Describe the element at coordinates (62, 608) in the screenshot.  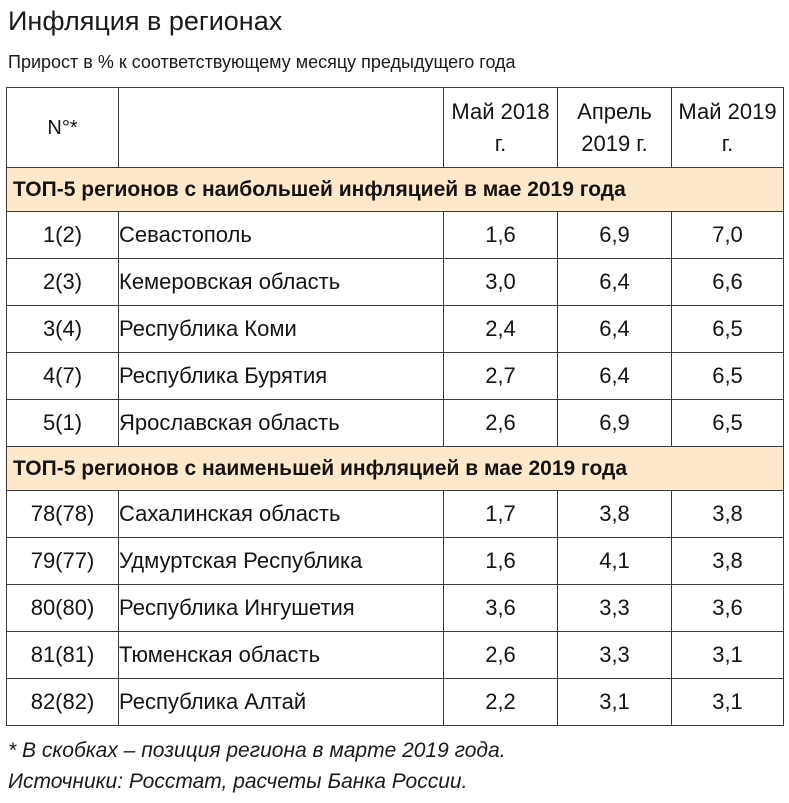
I see `rank-cell: 80(80)` at that location.